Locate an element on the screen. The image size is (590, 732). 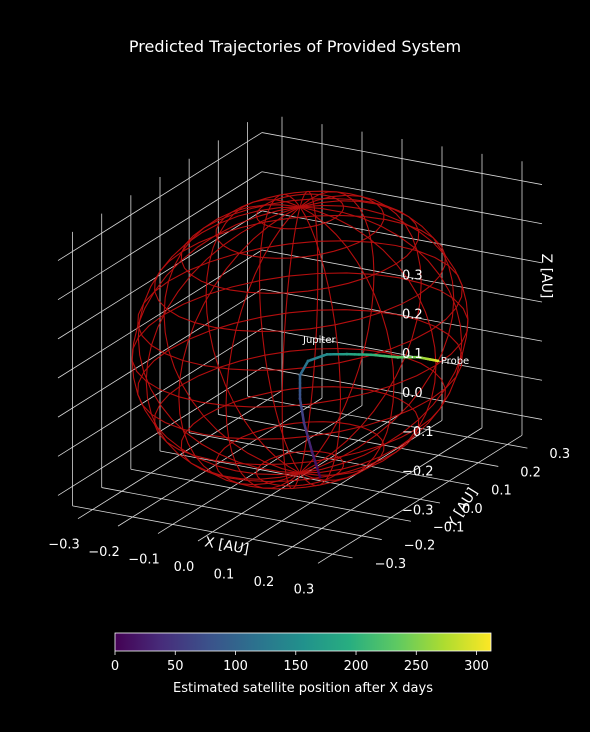
colorbar-tick-label: 150 is located at coordinates (295, 666).